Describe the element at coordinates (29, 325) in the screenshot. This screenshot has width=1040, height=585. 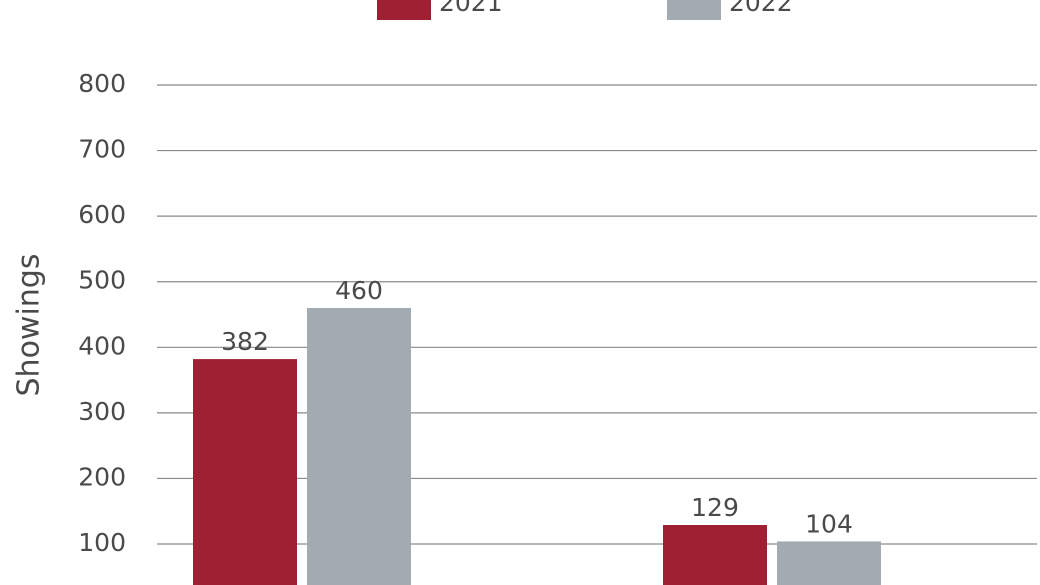
I see `y-axis-label: Showings` at that location.